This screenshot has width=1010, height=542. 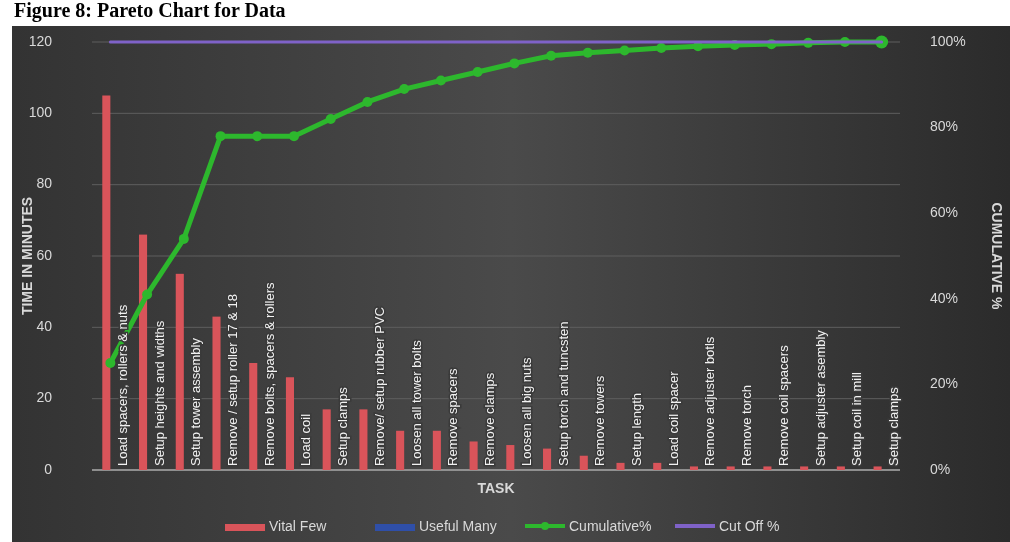 I want to click on x-tick-label: Remove spacers, so click(x=453, y=416).